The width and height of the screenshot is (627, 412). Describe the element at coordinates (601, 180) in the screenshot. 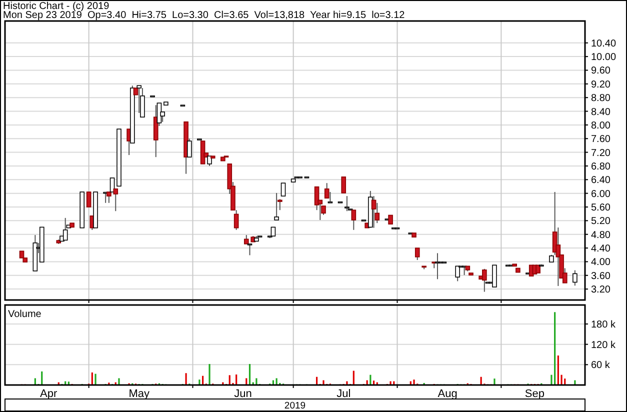

I see `y-tick-label: 6.40` at that location.